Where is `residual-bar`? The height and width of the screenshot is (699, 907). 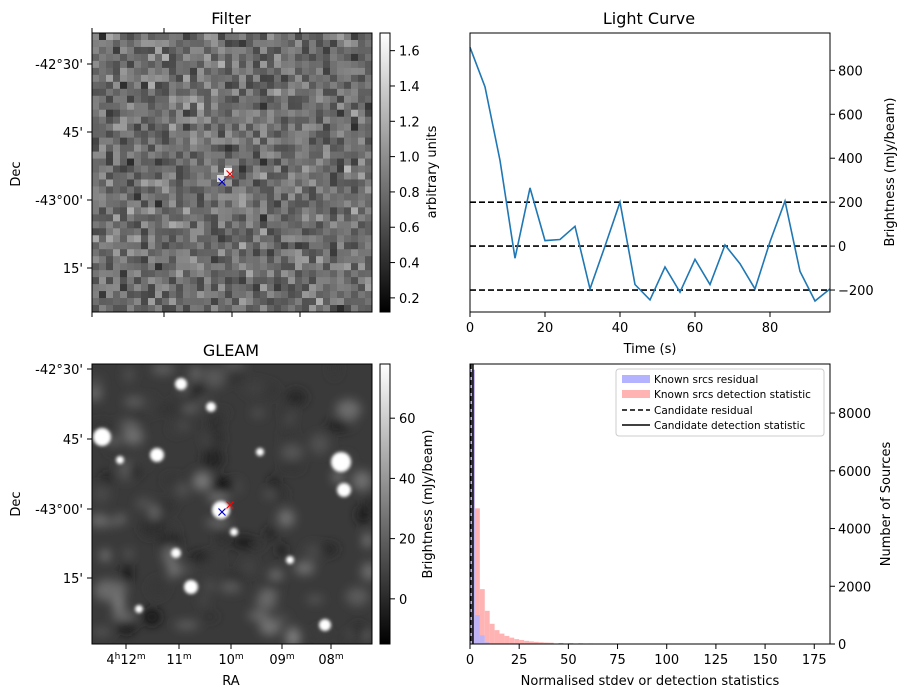 residual-bar is located at coordinates (487, 643).